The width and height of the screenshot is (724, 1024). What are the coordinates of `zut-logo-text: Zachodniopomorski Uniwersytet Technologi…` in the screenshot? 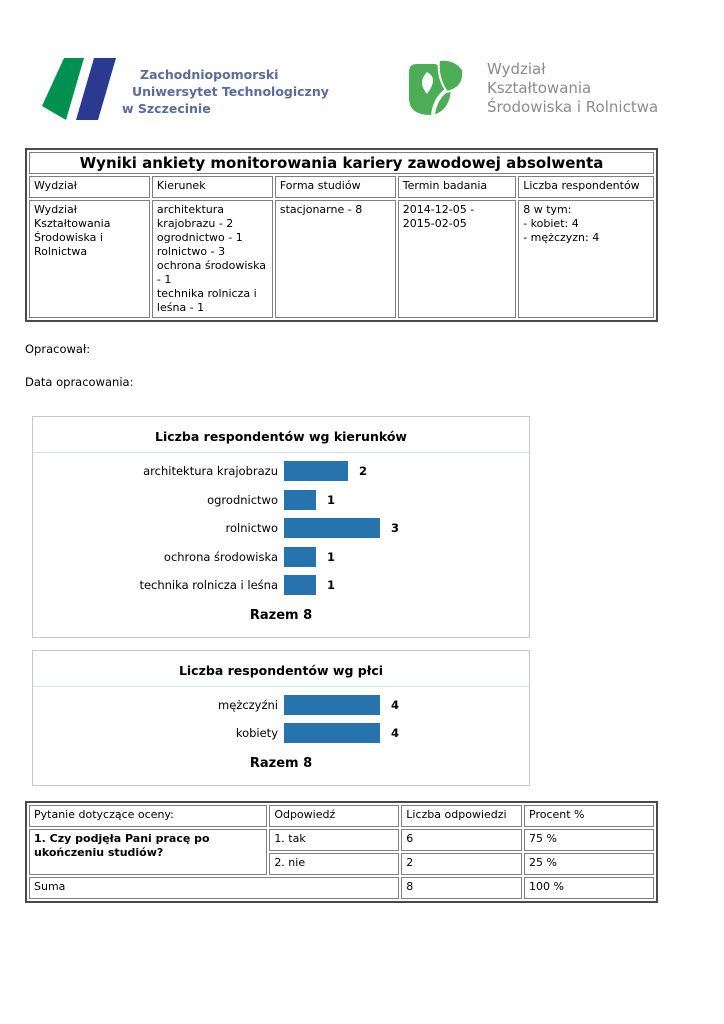 It's located at (225, 91).